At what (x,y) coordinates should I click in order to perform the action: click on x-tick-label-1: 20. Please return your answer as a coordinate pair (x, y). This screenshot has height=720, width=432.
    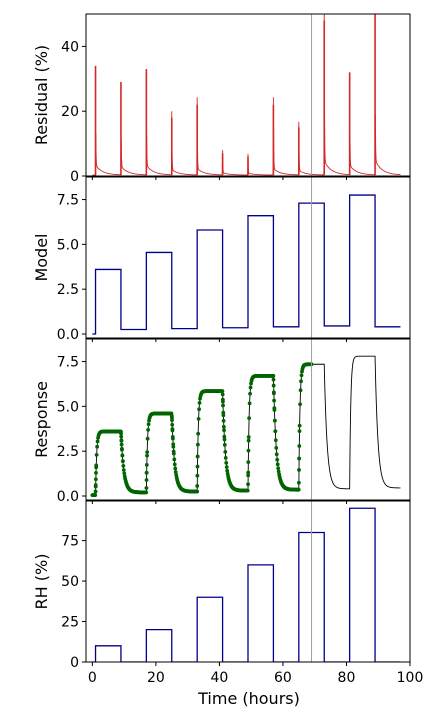
    Looking at the image, I should click on (156, 678).